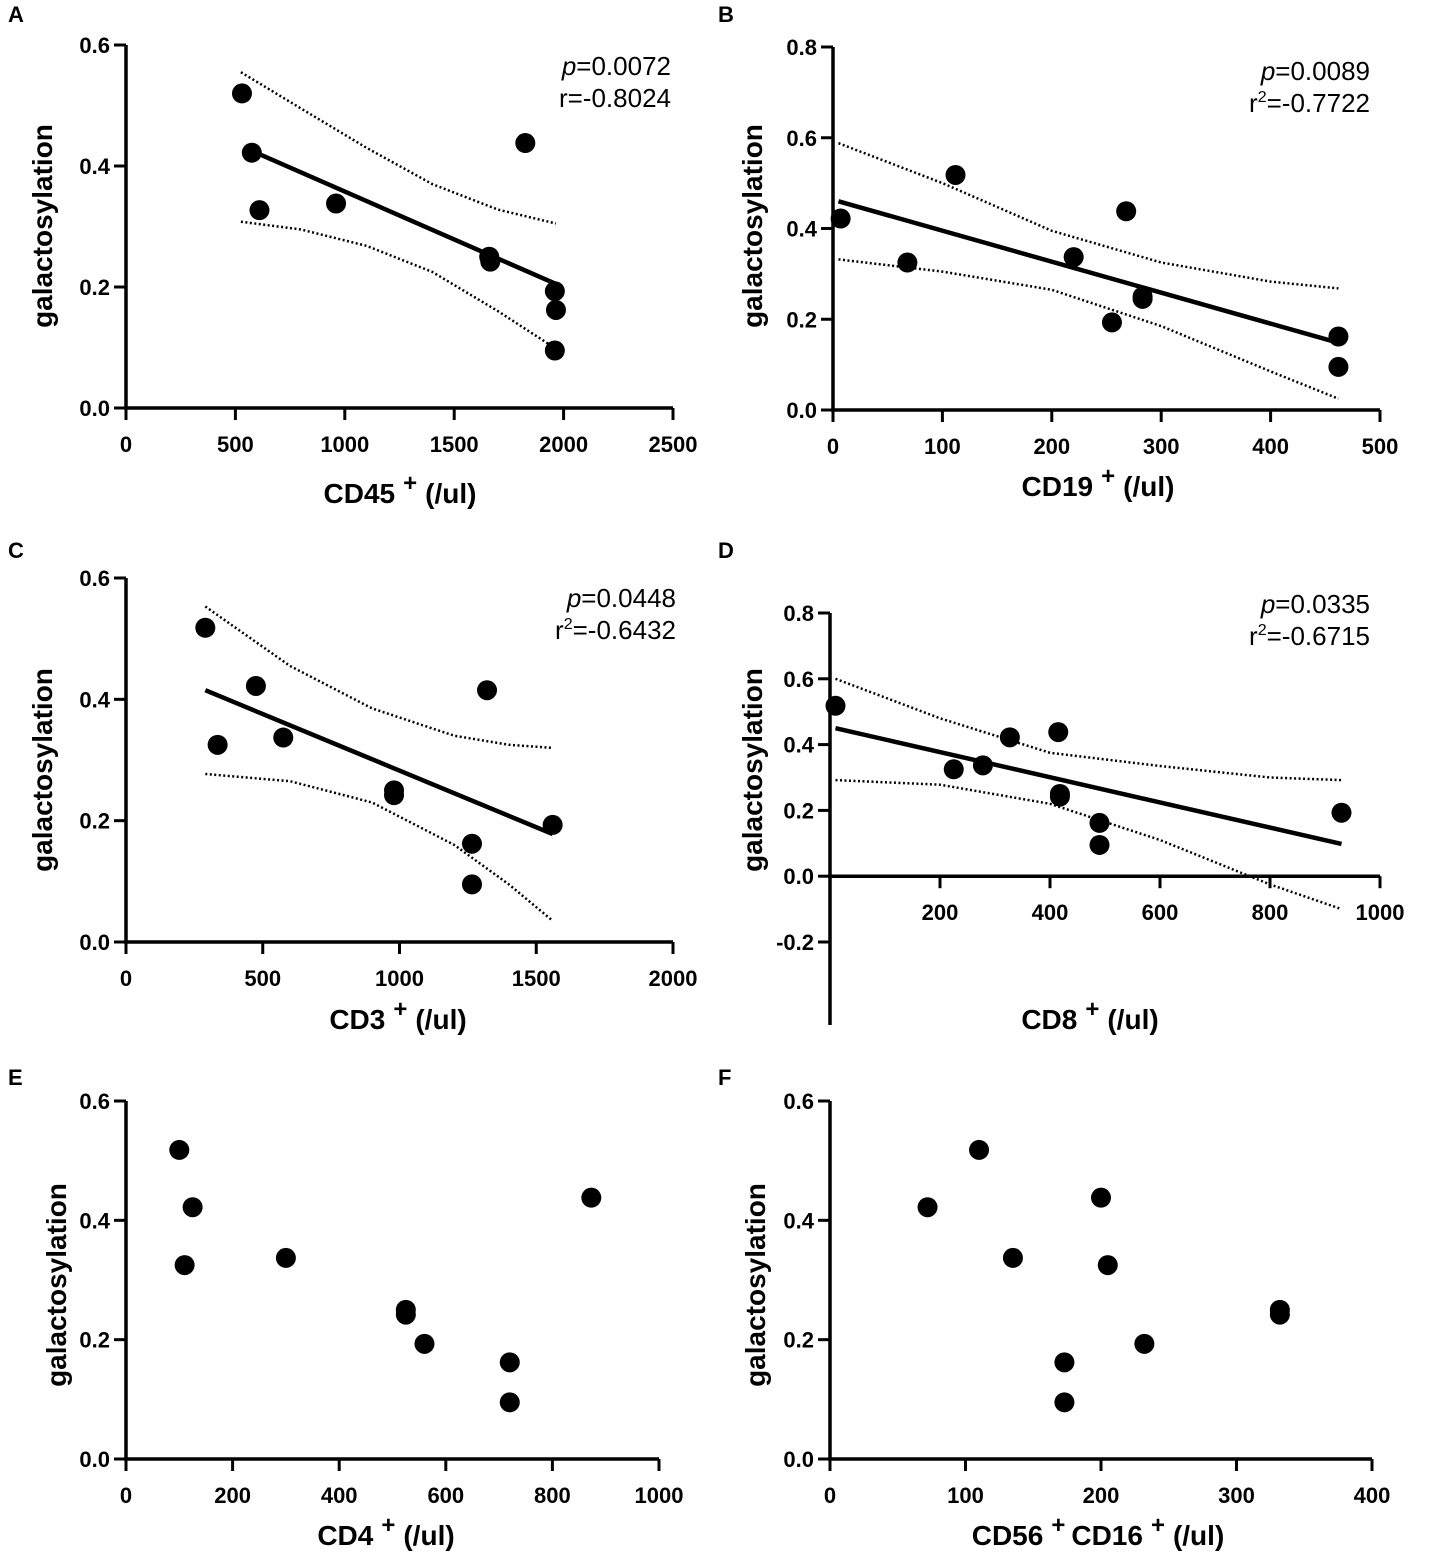 This screenshot has height=1565, width=1433. I want to click on ci-upper-band, so click(398, 148).